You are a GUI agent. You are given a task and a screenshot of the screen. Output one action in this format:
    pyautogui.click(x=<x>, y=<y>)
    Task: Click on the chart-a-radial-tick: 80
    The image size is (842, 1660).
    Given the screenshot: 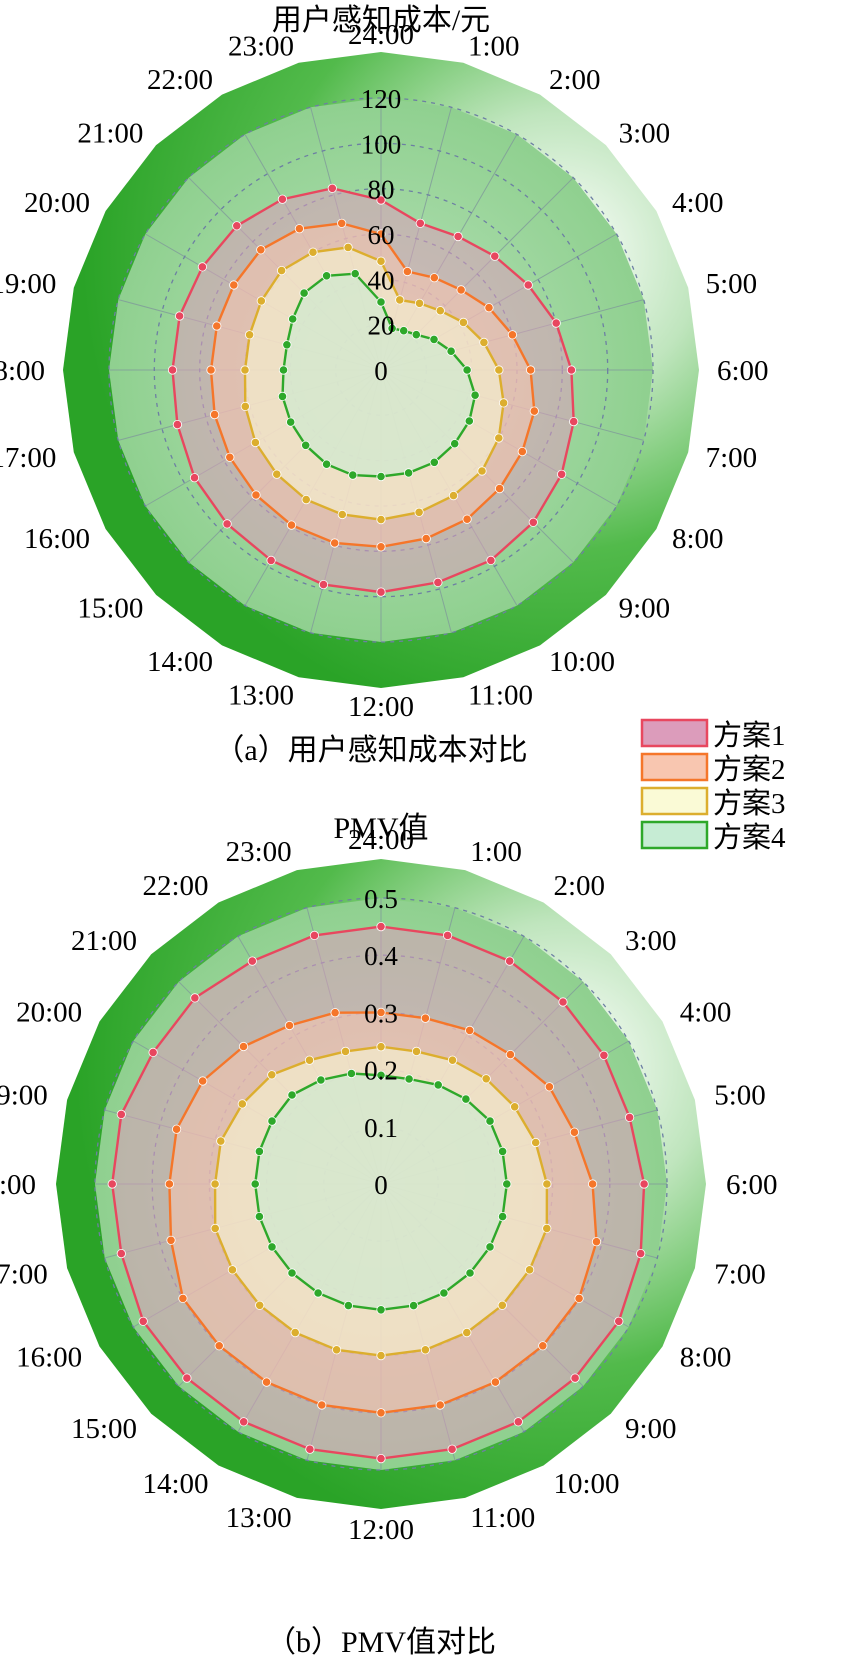 What is the action you would take?
    pyautogui.click(x=381, y=190)
    